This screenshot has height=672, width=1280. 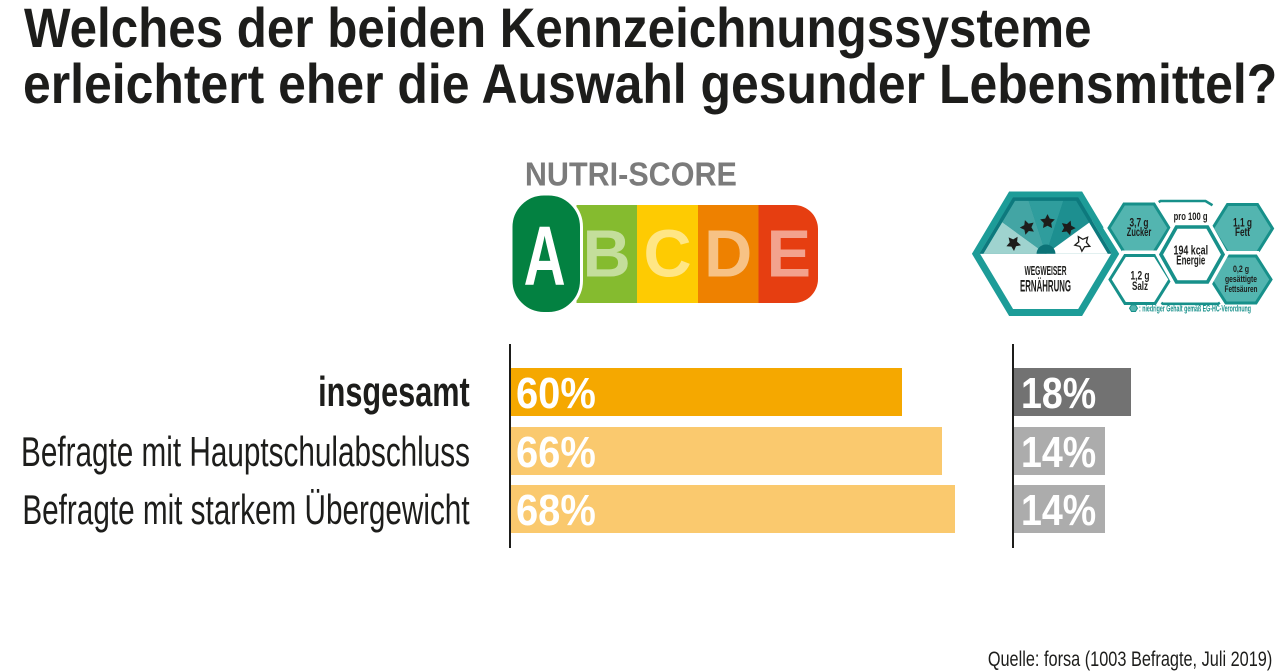 What do you see at coordinates (1139, 223) in the screenshot?
I see `svg-text: 3,7 g` at bounding box center [1139, 223].